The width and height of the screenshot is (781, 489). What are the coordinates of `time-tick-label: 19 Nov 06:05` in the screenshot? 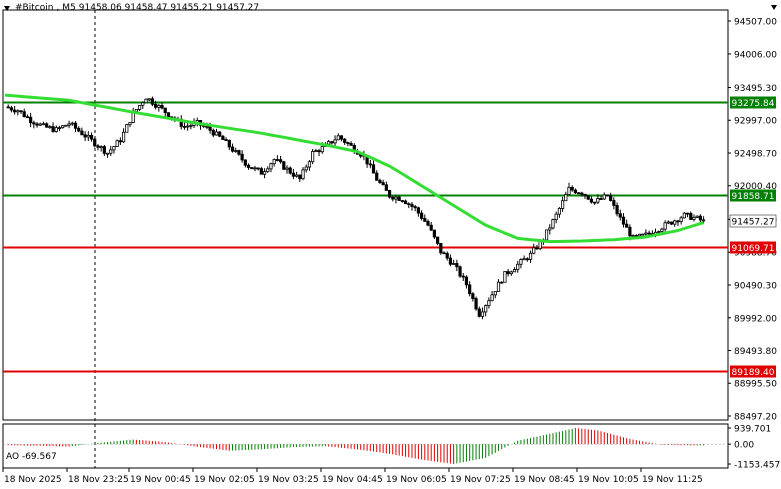 It's located at (416, 480).